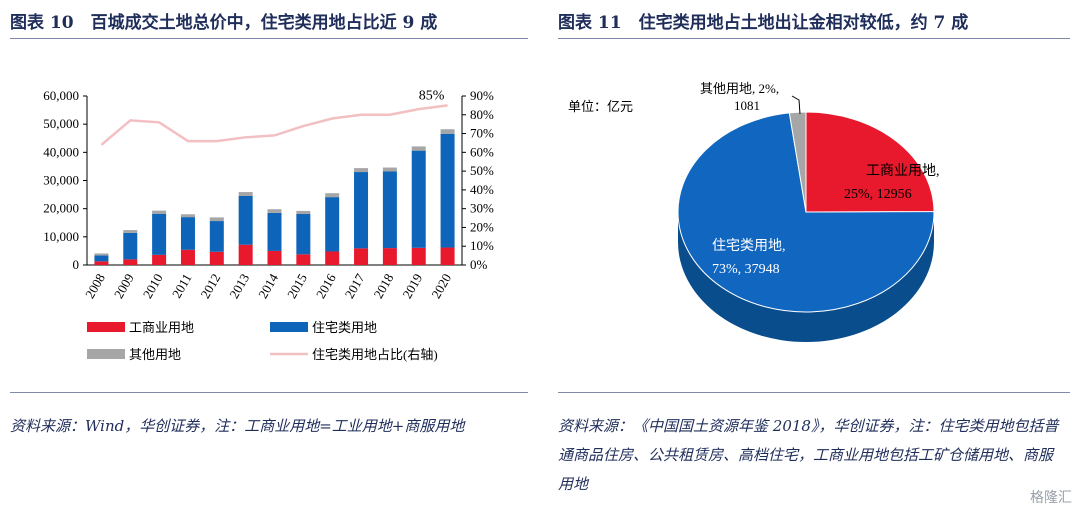 The height and width of the screenshot is (511, 1080). What do you see at coordinates (482, 133) in the screenshot?
I see `y2-tick-label: 70%` at bounding box center [482, 133].